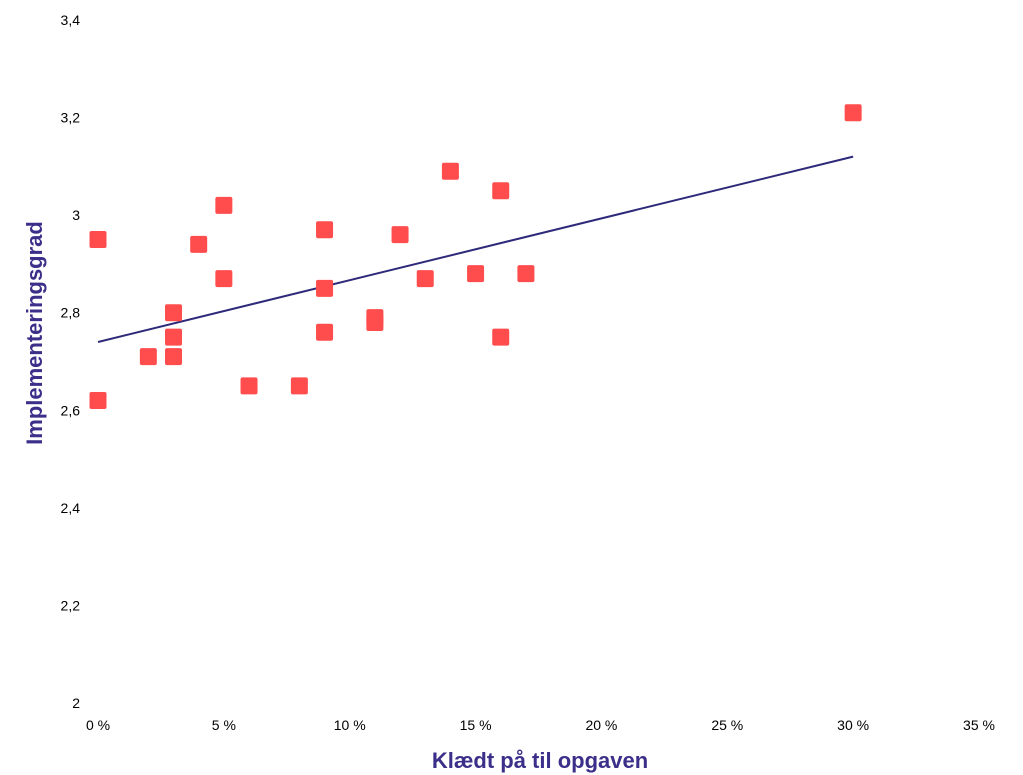 This screenshot has height=775, width=1023. I want to click on y-tick-label: 3,2, so click(71, 118).